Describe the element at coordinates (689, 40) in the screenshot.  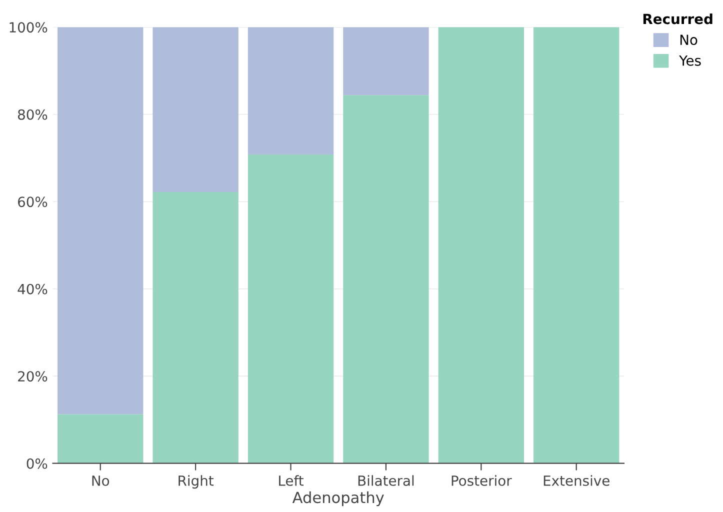
I see `legend-label: No` at that location.